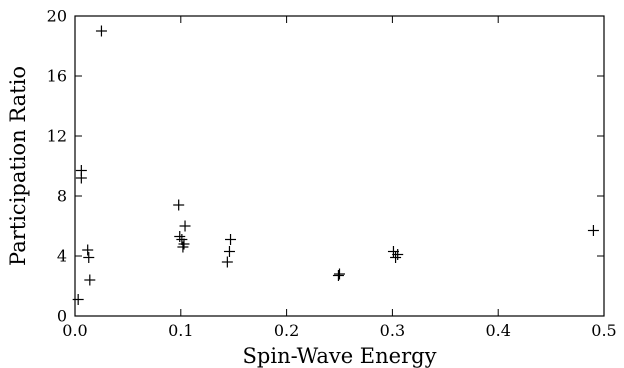 Image resolution: width=624 pixels, height=368 pixels. What do you see at coordinates (57, 76) in the screenshot?
I see `y-tick-label: 16` at bounding box center [57, 76].